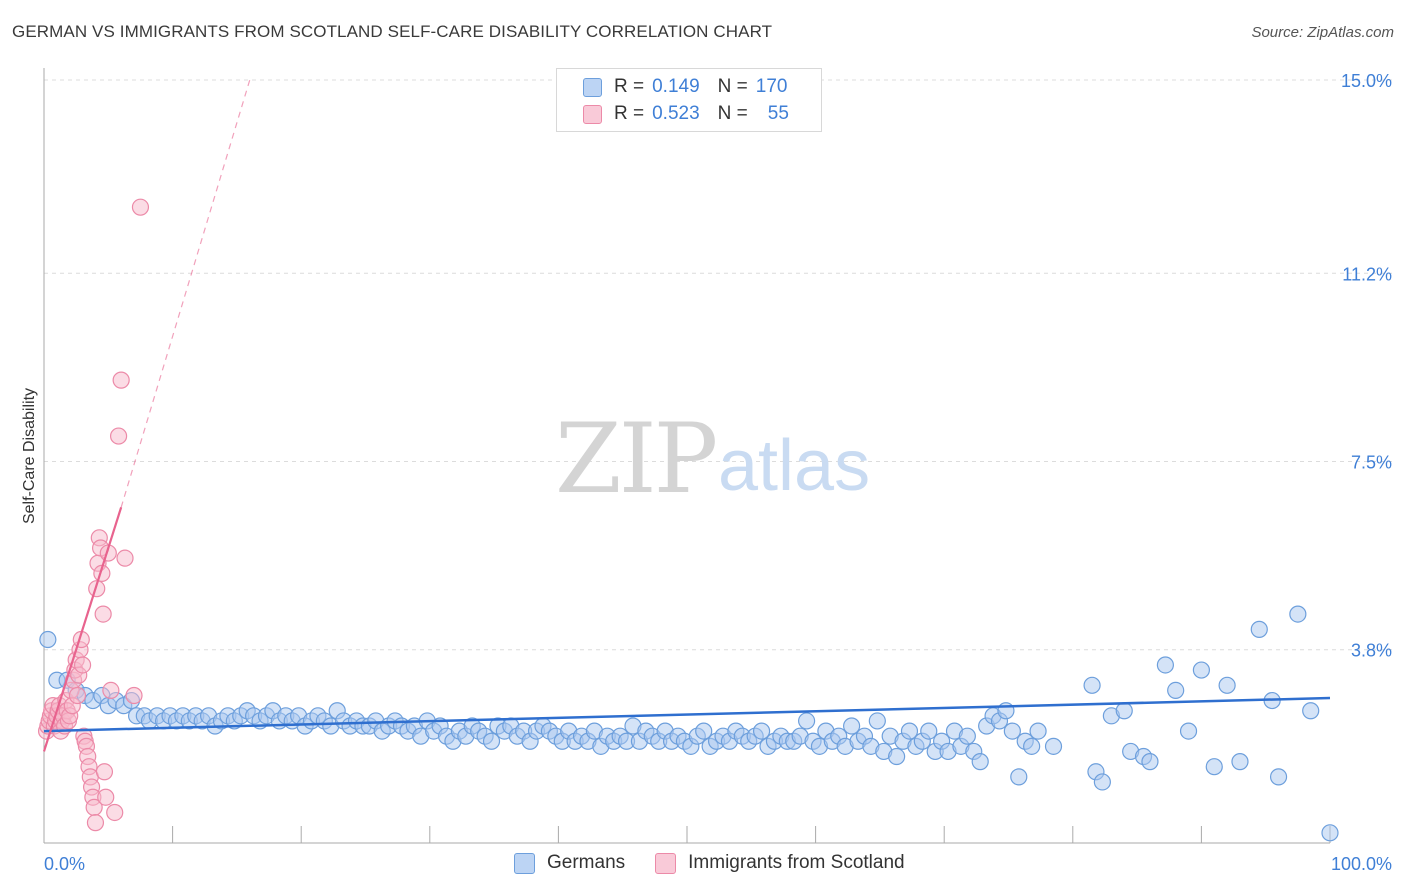 The height and width of the screenshot is (892, 1406). I want to click on x-tick-label-min: 0.0%, so click(64, 864).